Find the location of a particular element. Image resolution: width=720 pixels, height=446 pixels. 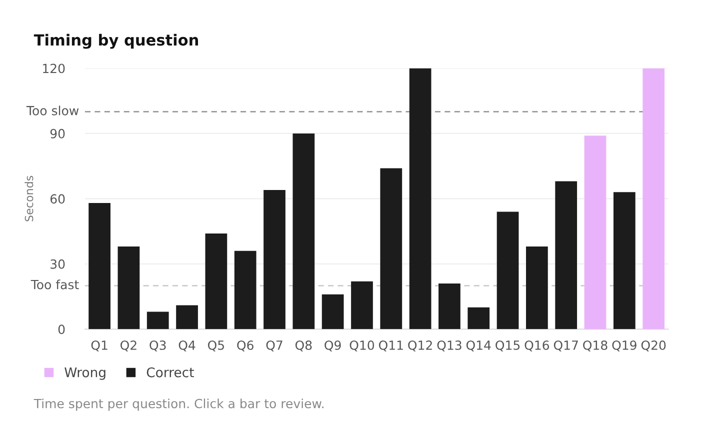

x-tick-label: Q9 is located at coordinates (332, 346).